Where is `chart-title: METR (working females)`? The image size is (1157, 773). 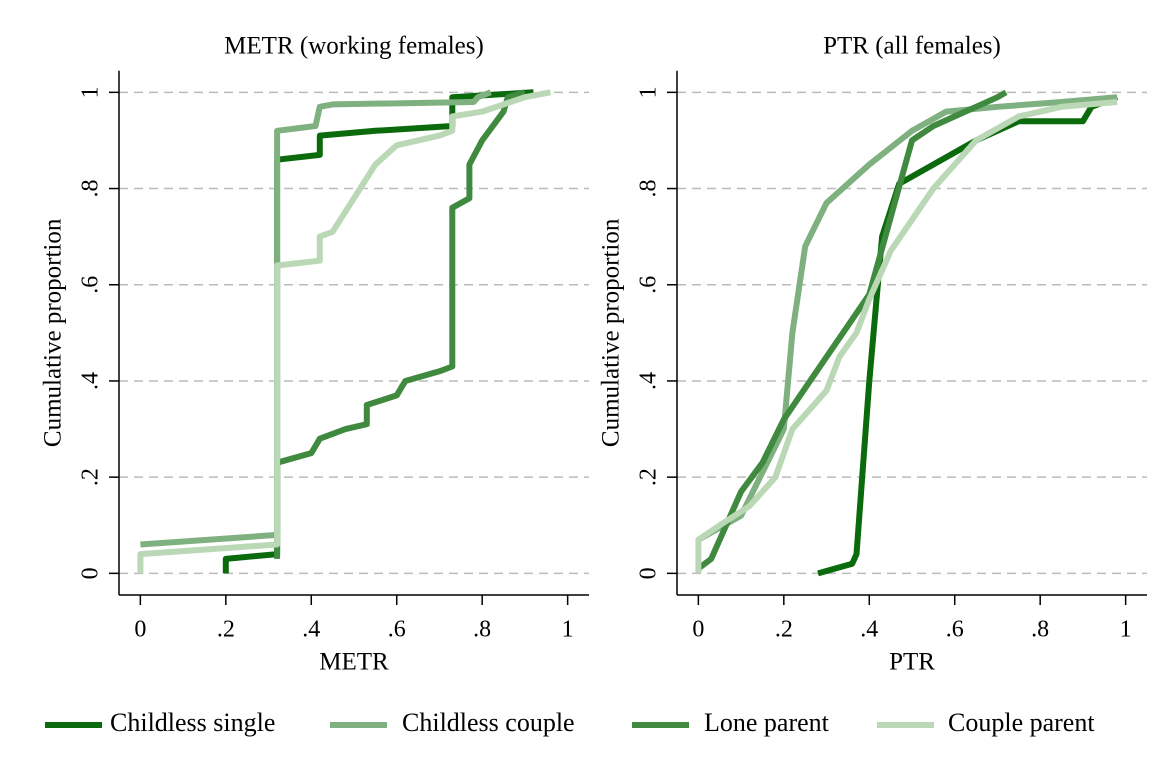
chart-title: METR (working females) is located at coordinates (354, 46).